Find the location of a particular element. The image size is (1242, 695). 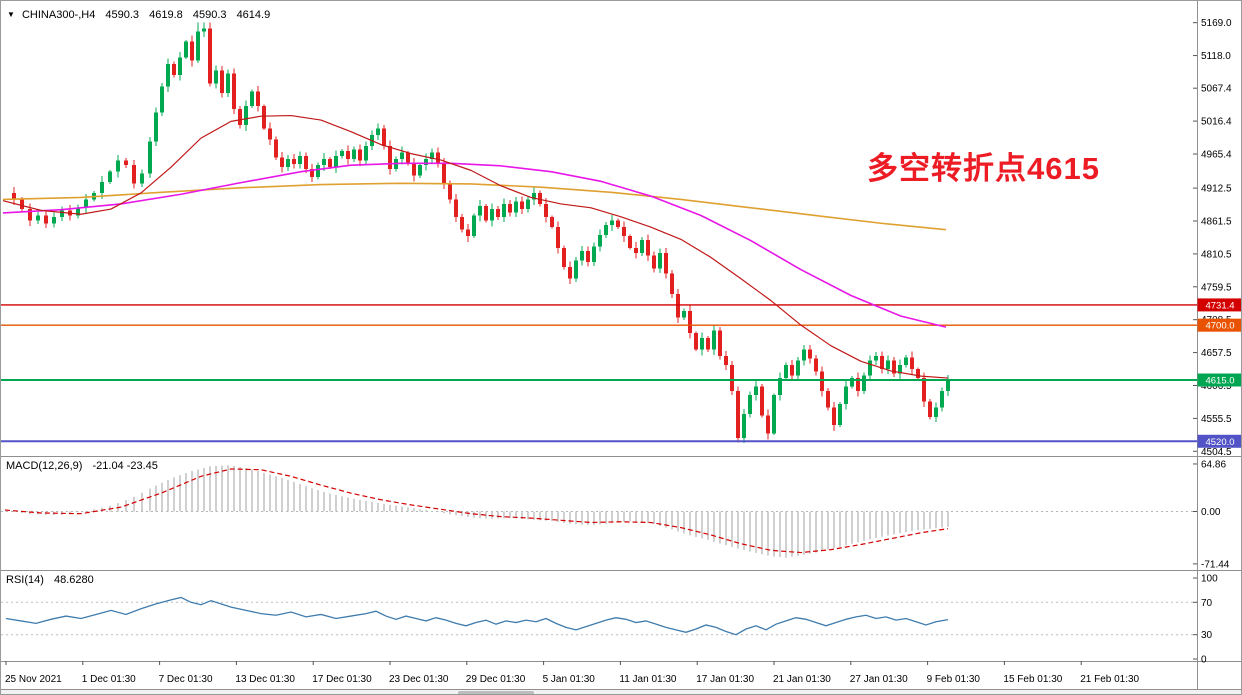

time-axis is located at coordinates (599, 675).